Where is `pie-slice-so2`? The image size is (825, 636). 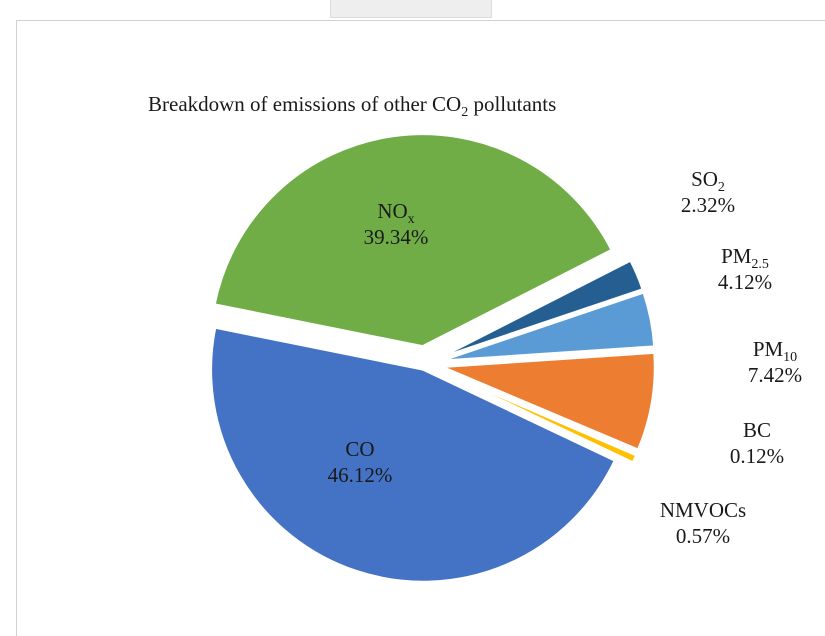
pie-slice-so2 is located at coordinates (542, 308).